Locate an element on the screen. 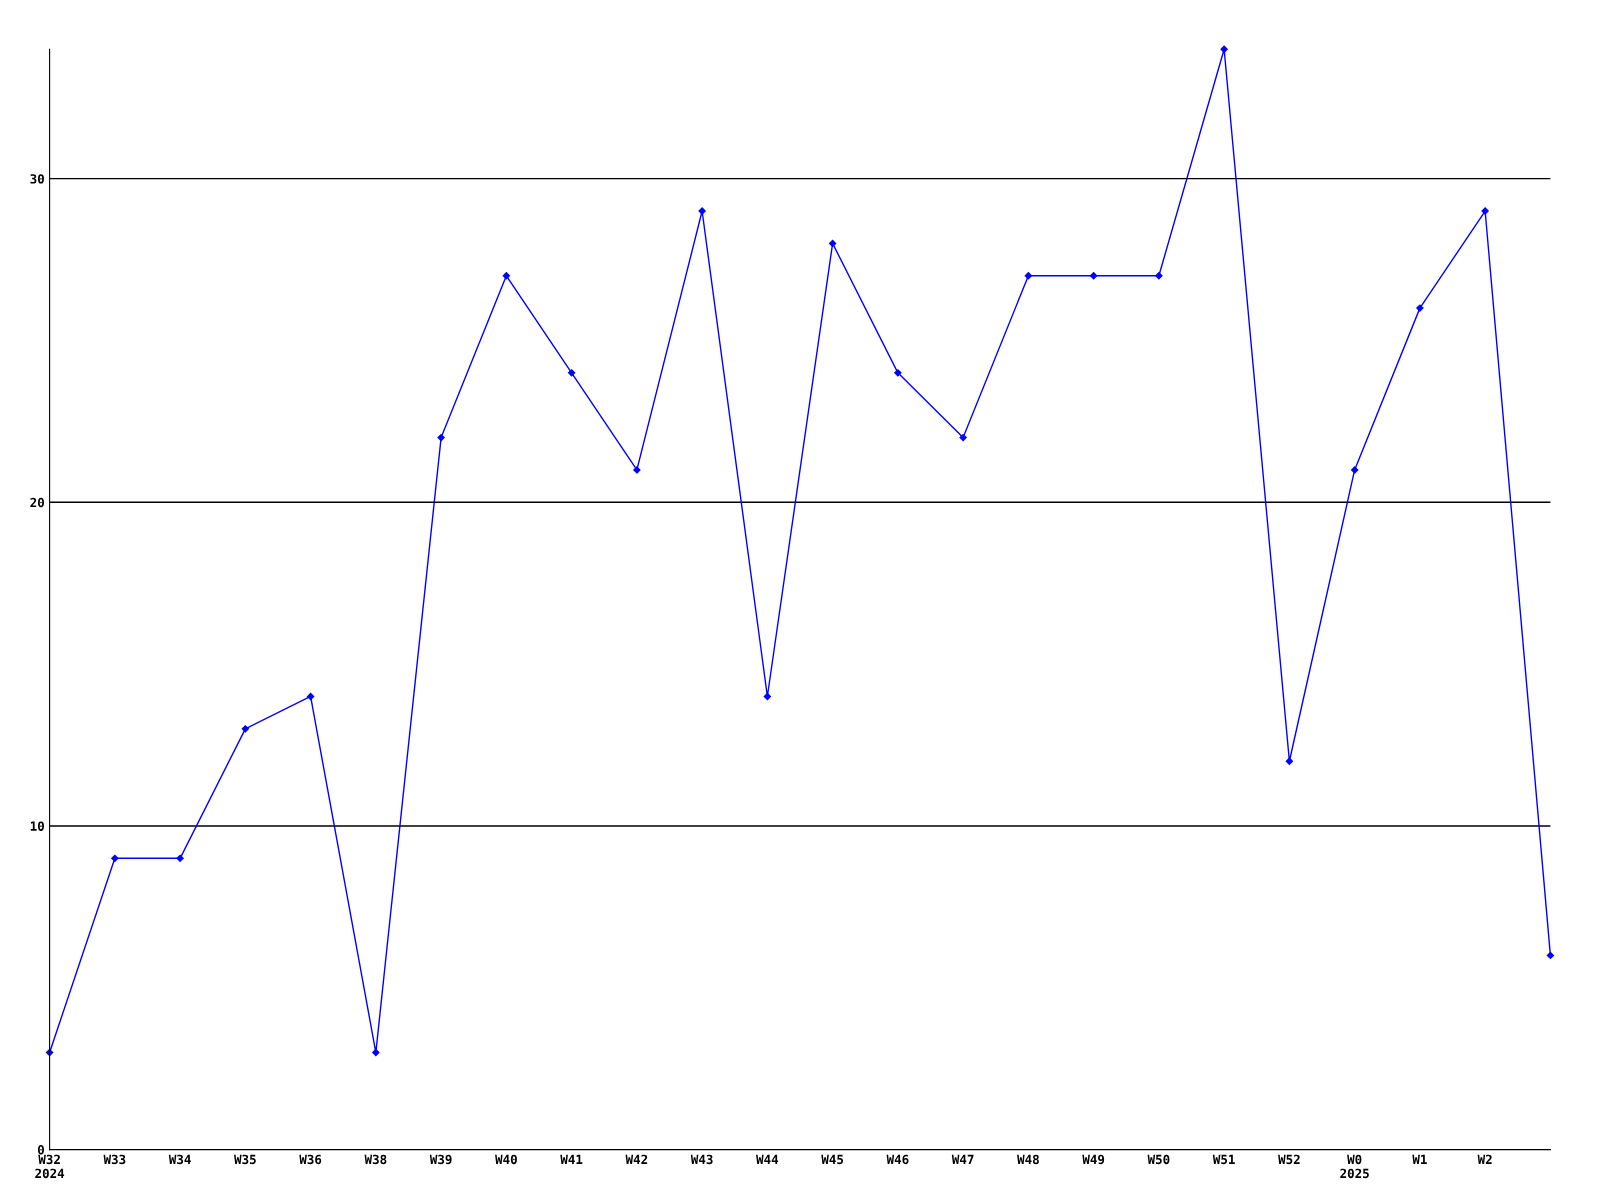  y-tick-label: 0 is located at coordinates (40, 1150).